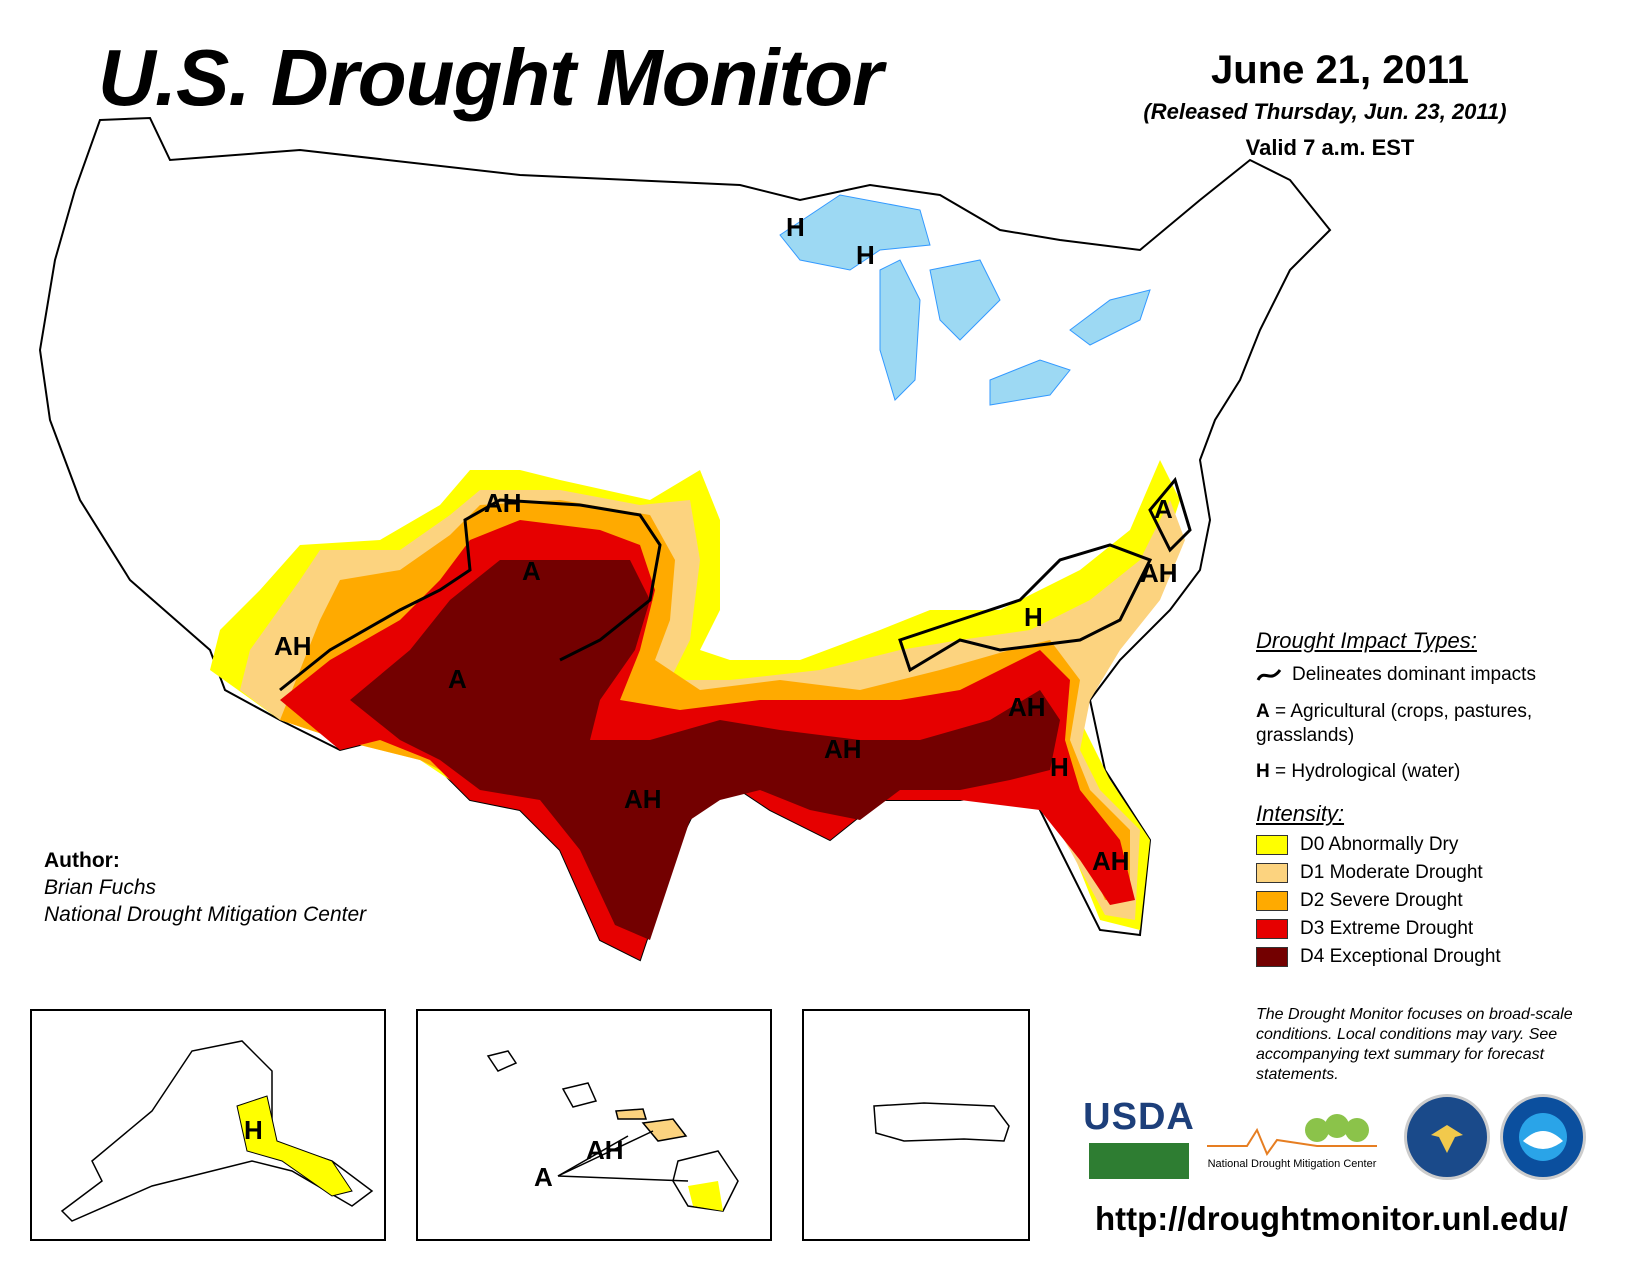 The image size is (1638, 1266). Describe the element at coordinates (1139, 1116) in the screenshot. I see `usda-logo-text: USDA` at that location.